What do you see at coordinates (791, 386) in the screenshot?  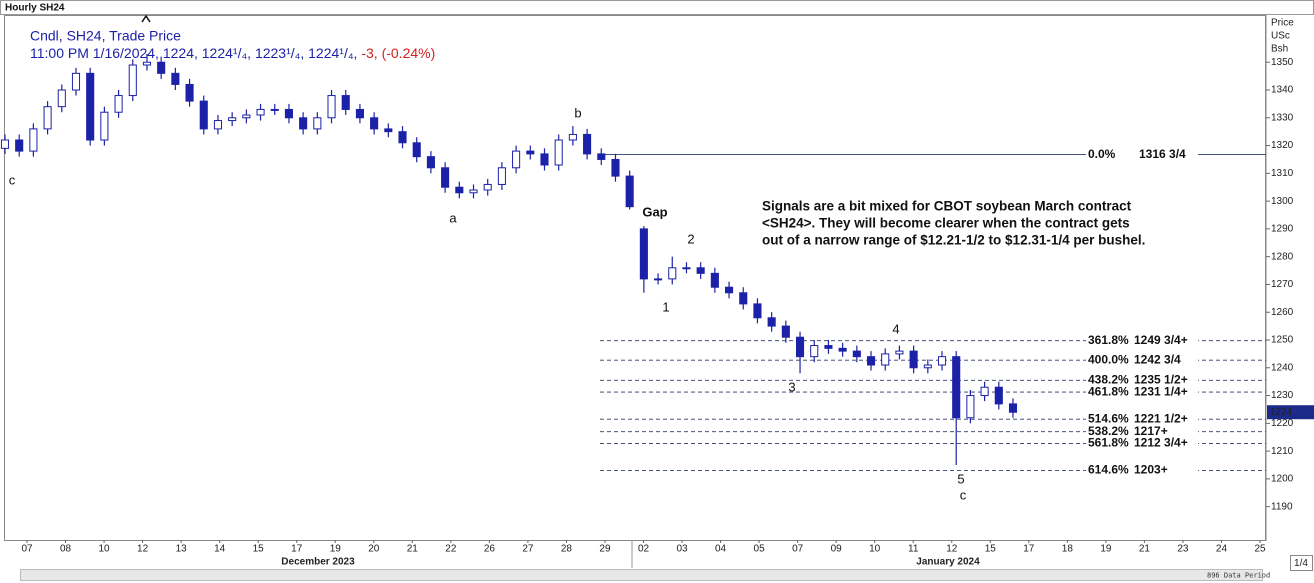 I see `wave-label: 3` at bounding box center [791, 386].